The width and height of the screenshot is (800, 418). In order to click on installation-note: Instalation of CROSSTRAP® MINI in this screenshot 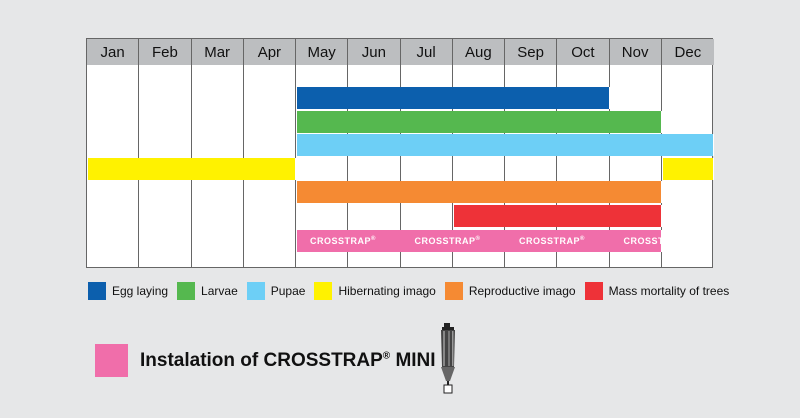, I will do `click(265, 360)`.